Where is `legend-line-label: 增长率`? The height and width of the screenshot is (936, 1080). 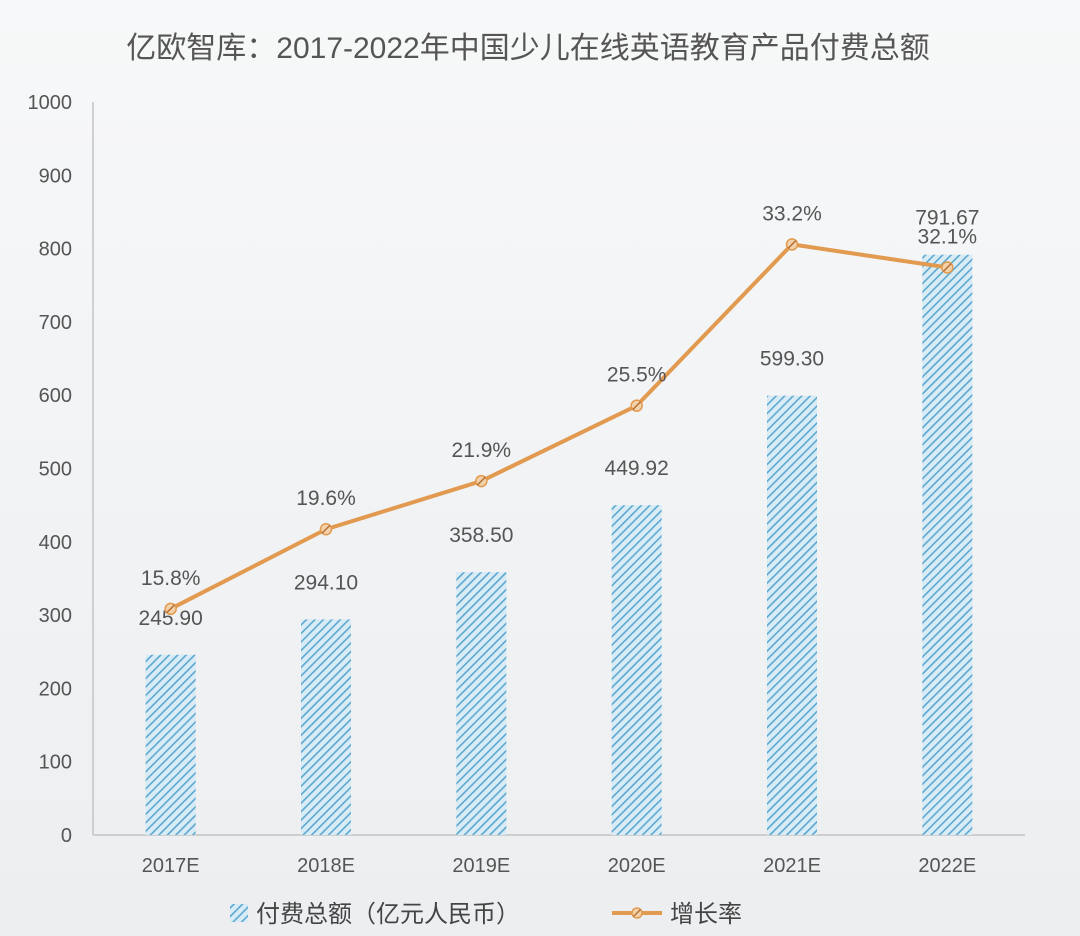
legend-line-label: 增长率 is located at coordinates (706, 914).